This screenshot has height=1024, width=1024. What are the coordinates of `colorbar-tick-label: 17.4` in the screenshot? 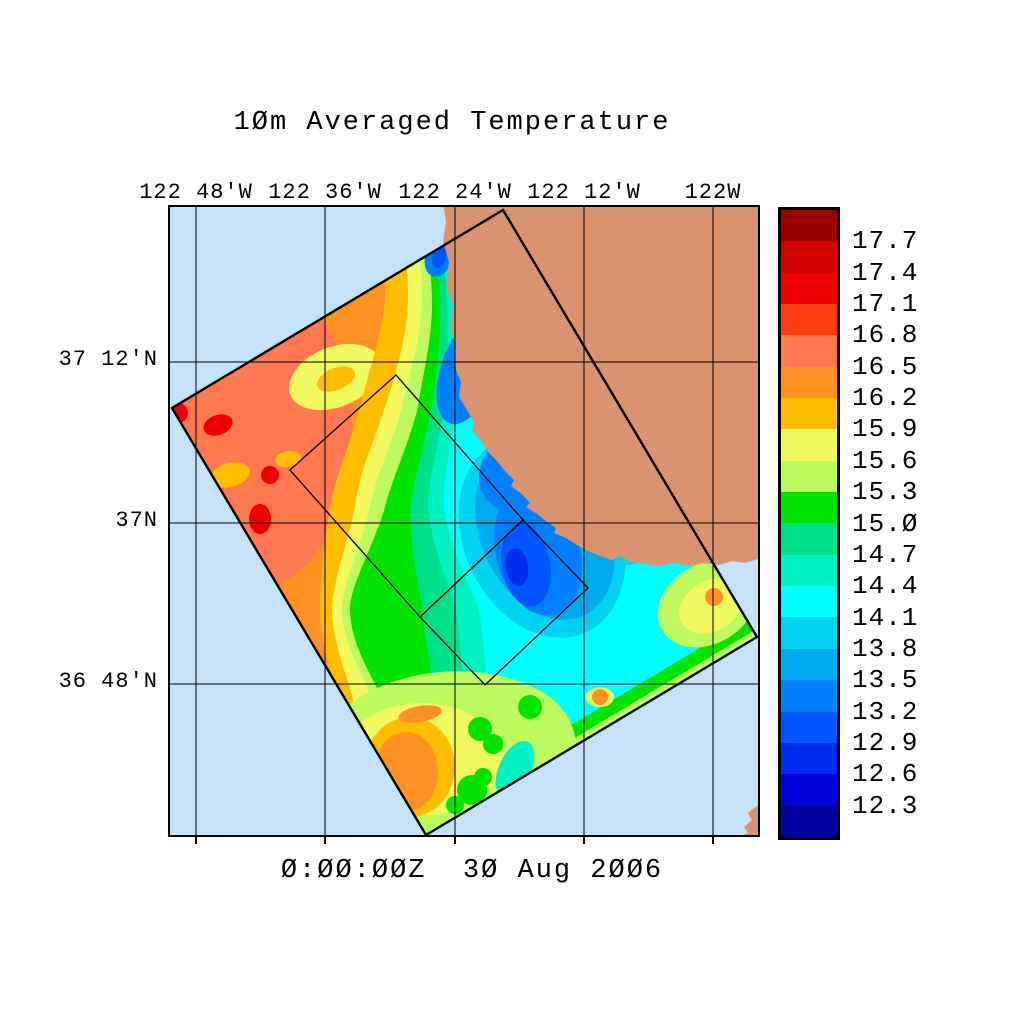 It's located at (885, 272).